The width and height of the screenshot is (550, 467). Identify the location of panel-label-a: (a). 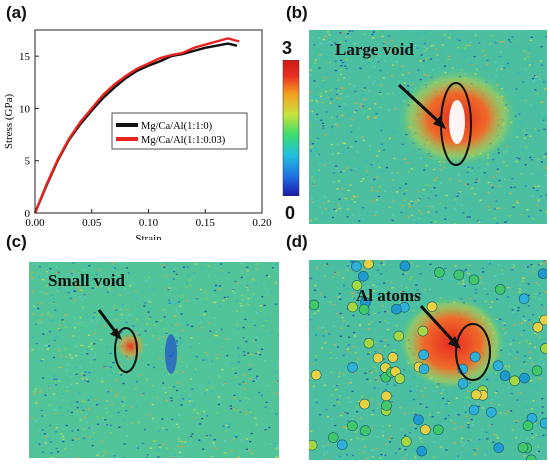
(16, 12).